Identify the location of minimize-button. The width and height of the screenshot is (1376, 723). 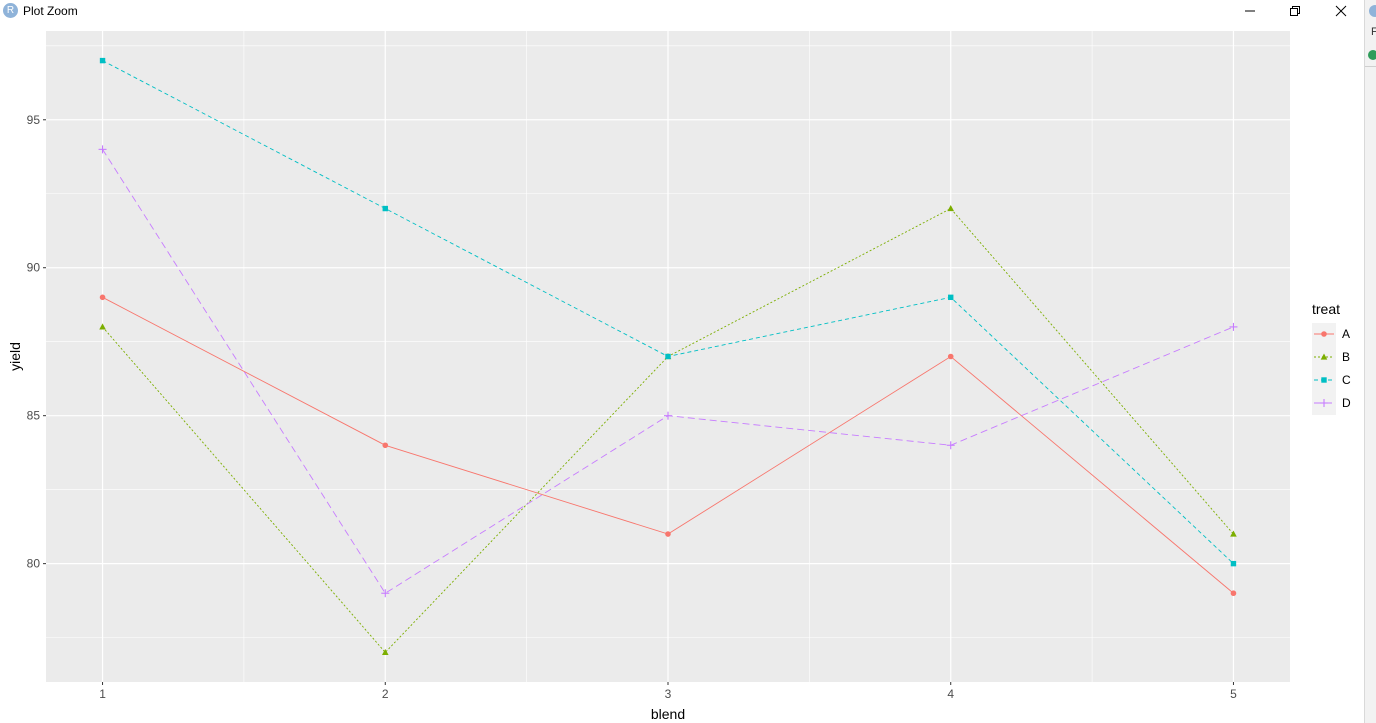
(1250, 11).